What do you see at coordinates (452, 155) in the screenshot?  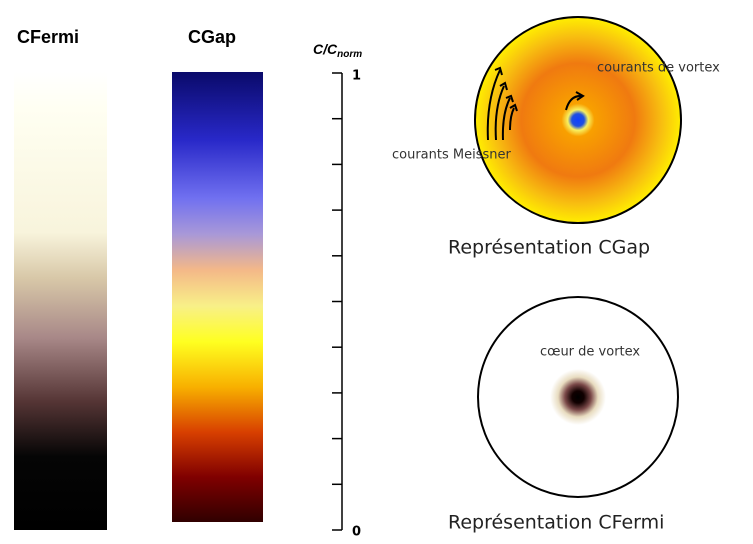 I see `meissner-currents-label: courants Meissner` at bounding box center [452, 155].